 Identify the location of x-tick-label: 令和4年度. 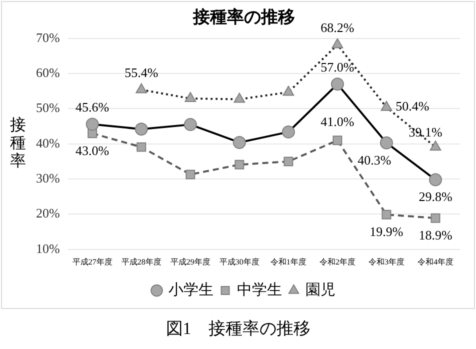
(435, 261).